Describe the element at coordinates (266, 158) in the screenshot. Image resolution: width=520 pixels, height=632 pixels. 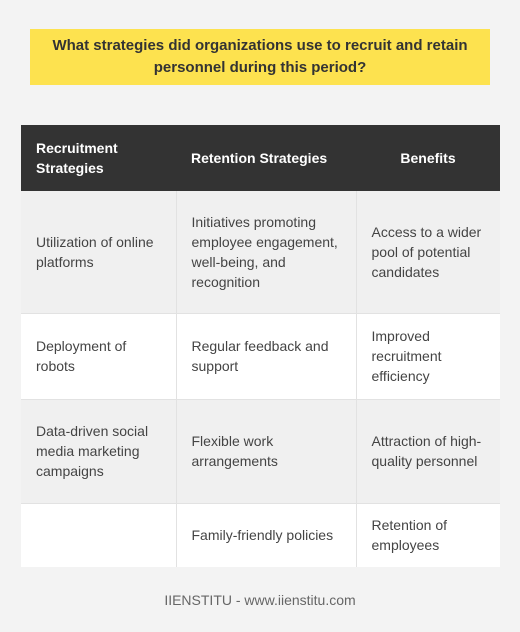
I see `header-retention: Retention Strategies` at that location.